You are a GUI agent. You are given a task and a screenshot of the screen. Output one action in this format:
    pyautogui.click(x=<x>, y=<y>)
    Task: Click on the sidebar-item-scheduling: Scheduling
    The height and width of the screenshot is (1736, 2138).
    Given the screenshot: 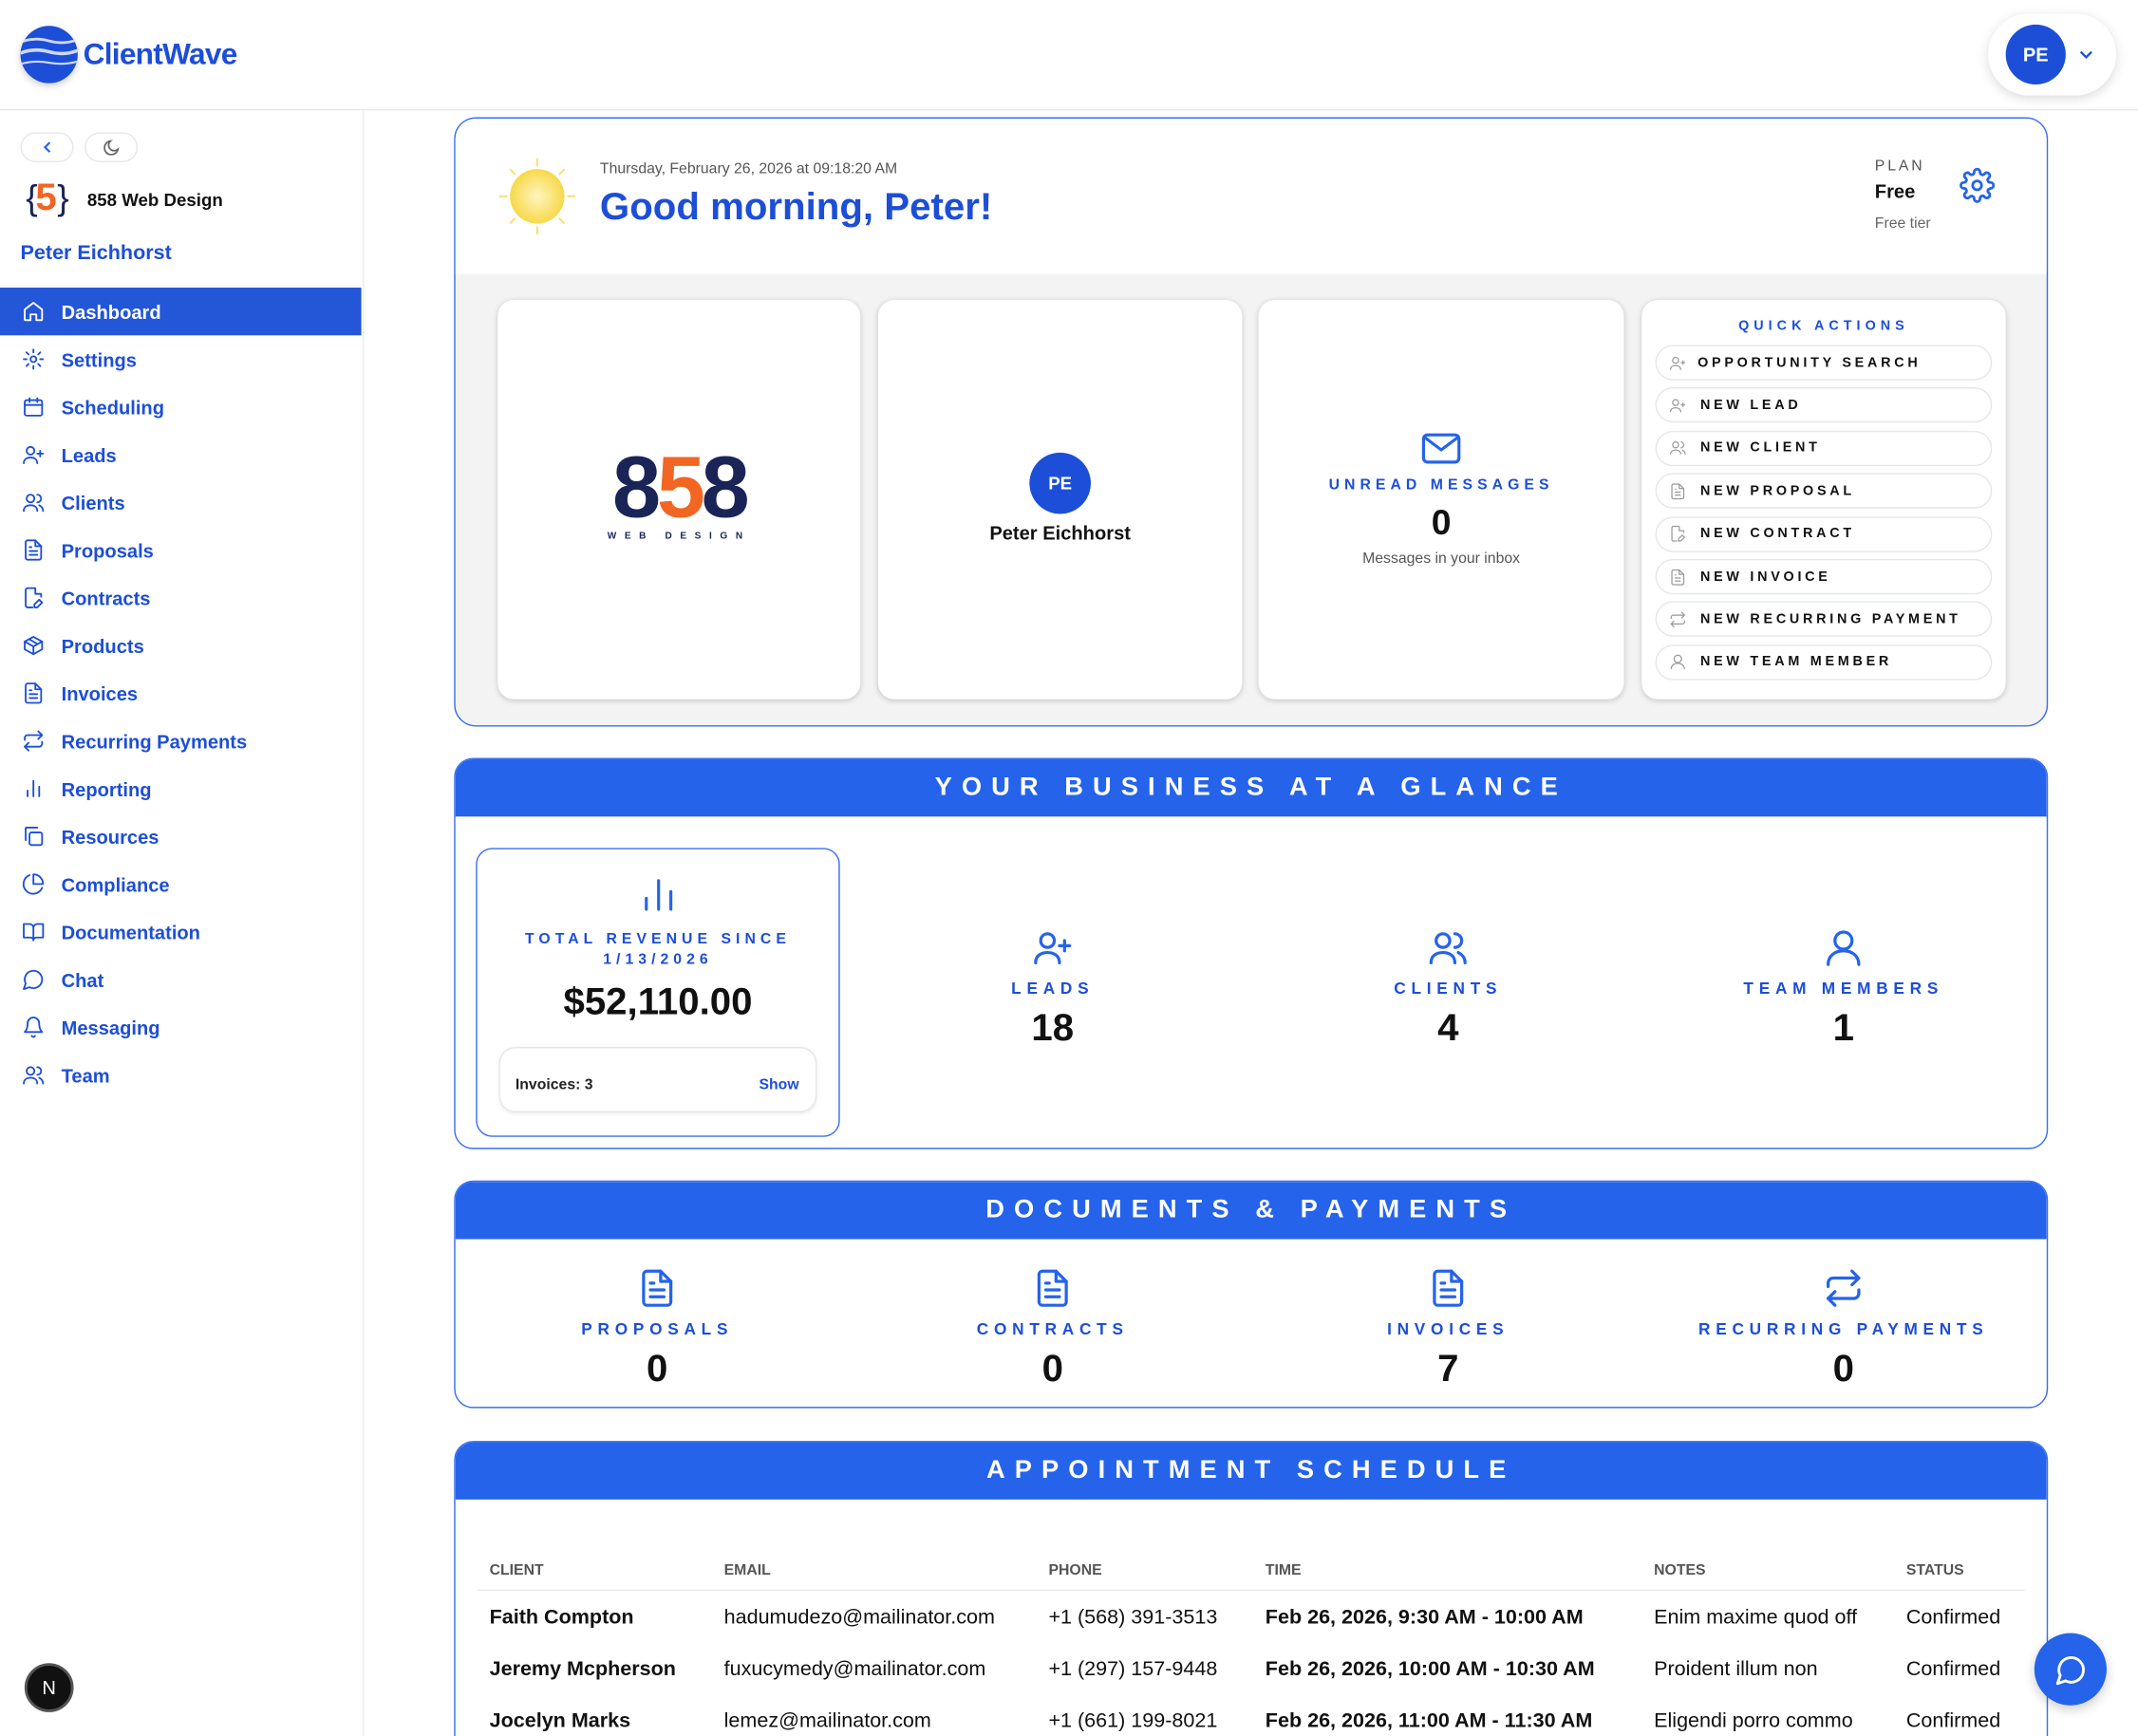 What is the action you would take?
    pyautogui.click(x=181, y=407)
    